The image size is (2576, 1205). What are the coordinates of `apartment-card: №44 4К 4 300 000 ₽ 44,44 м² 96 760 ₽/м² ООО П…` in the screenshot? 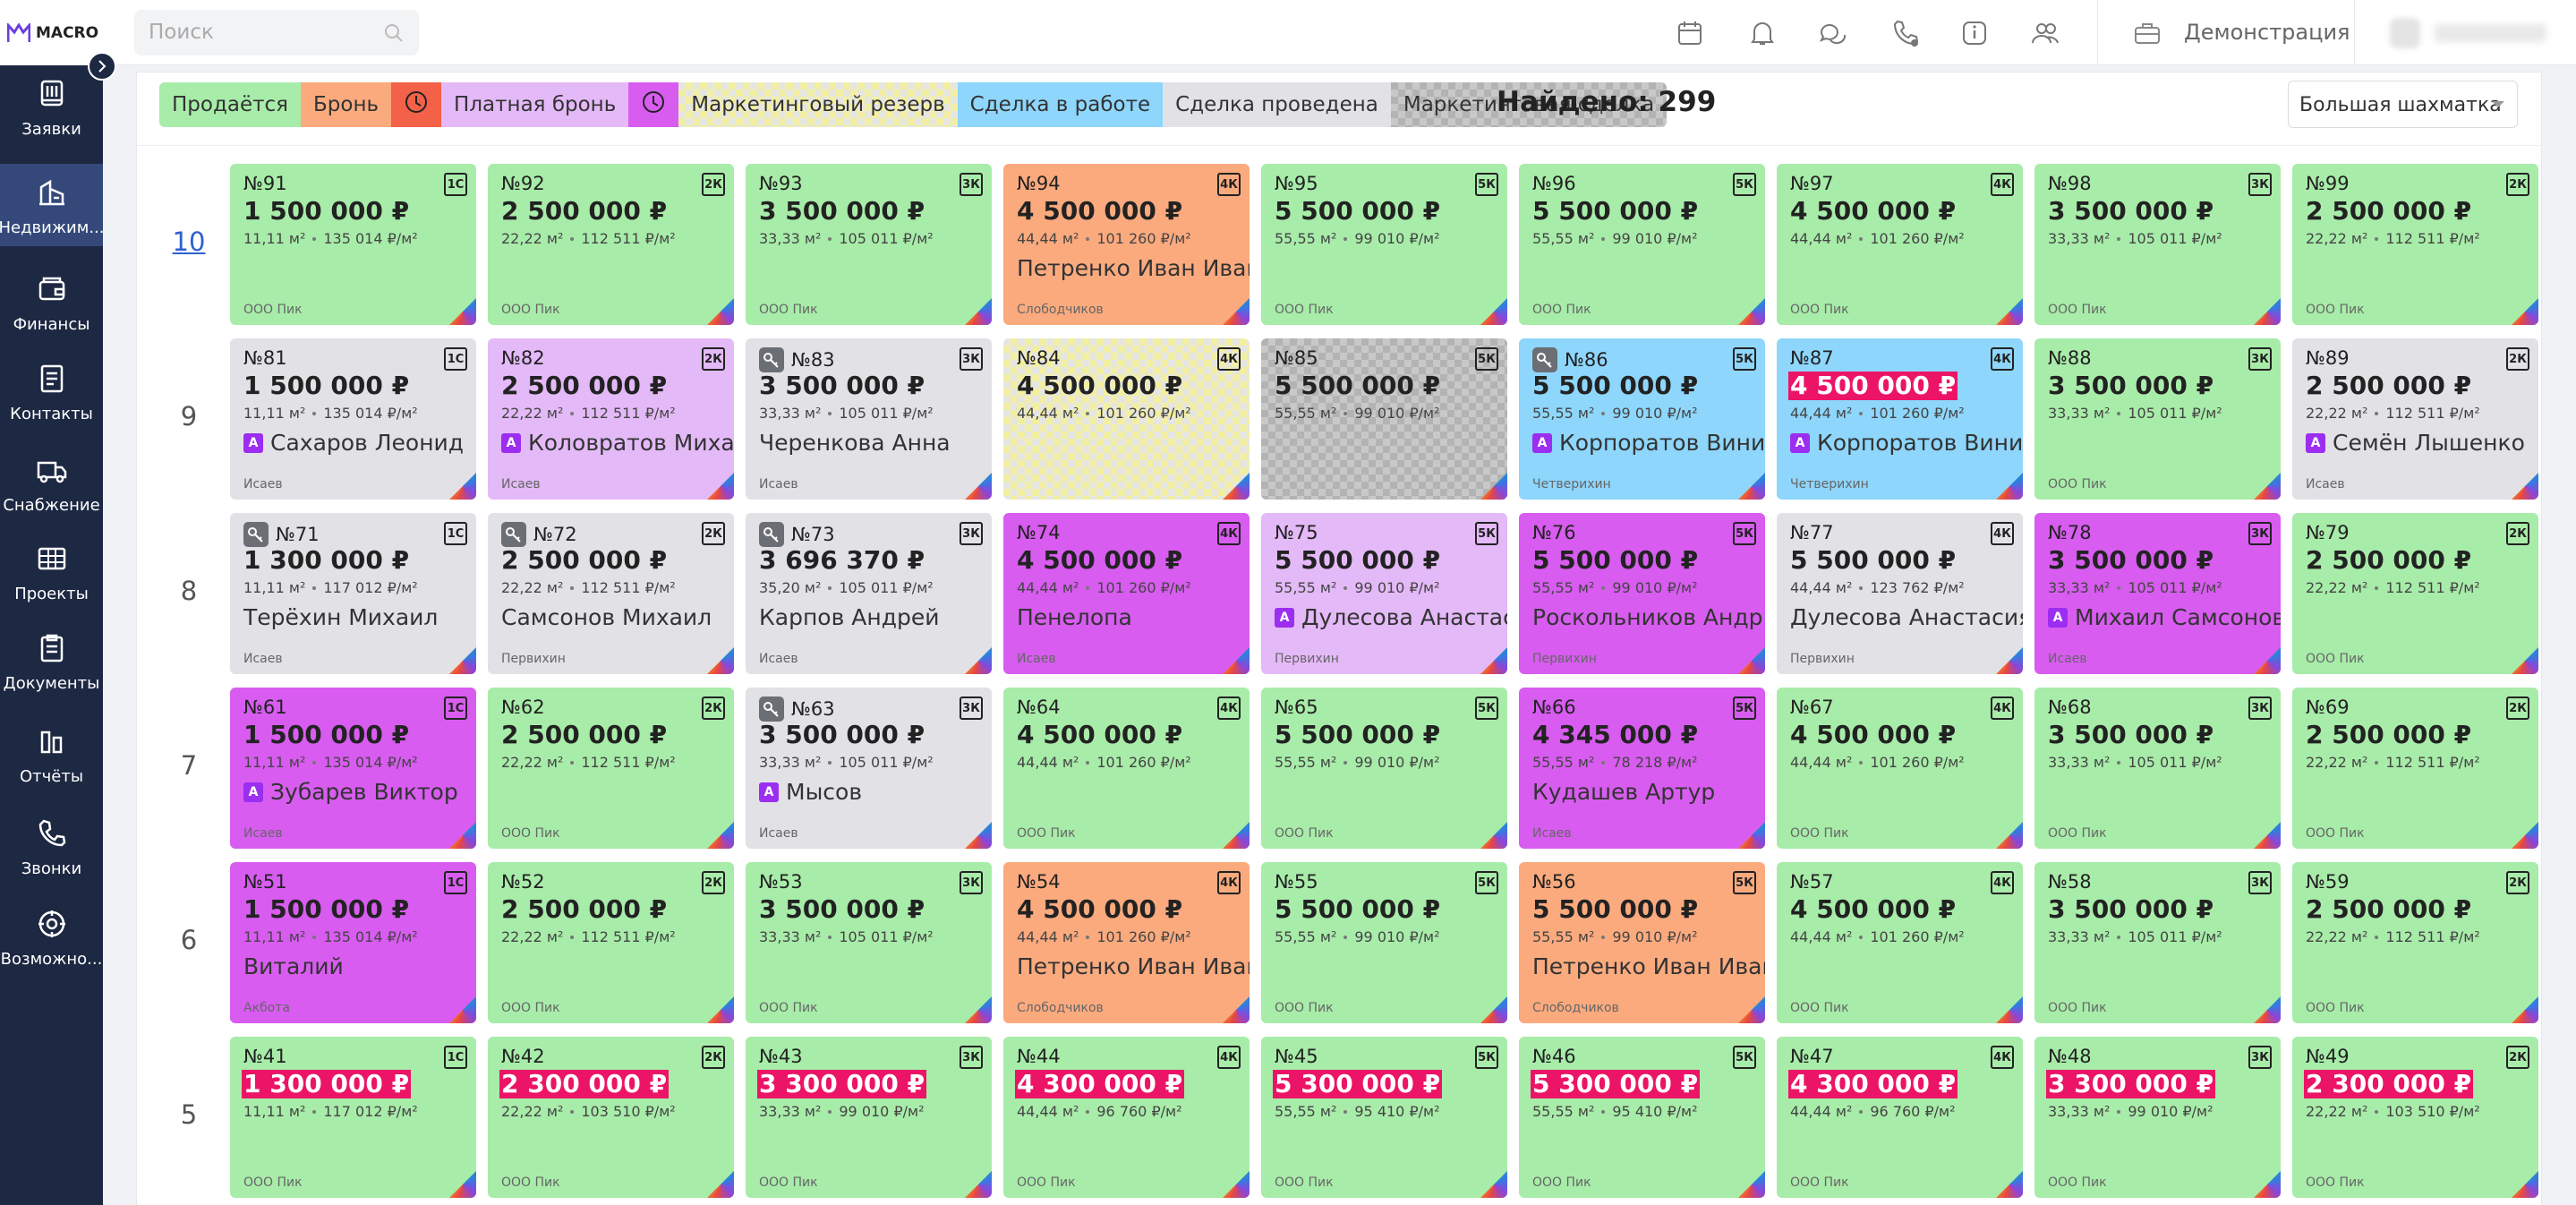 It's located at (1126, 1117).